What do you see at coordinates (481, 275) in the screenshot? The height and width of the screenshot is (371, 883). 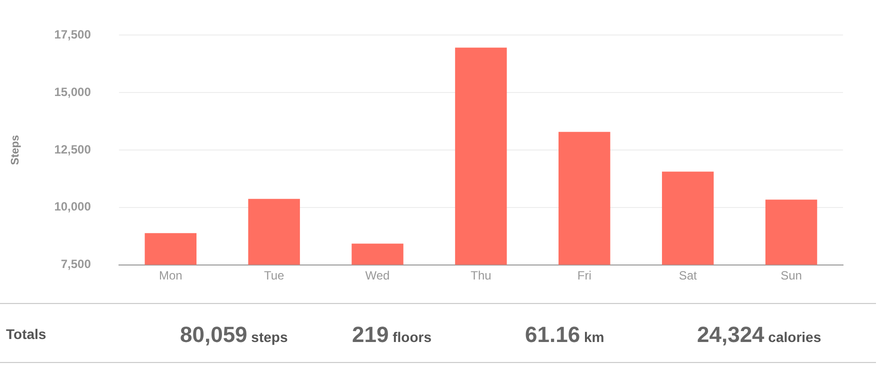 I see `x-tick-label: Thu` at bounding box center [481, 275].